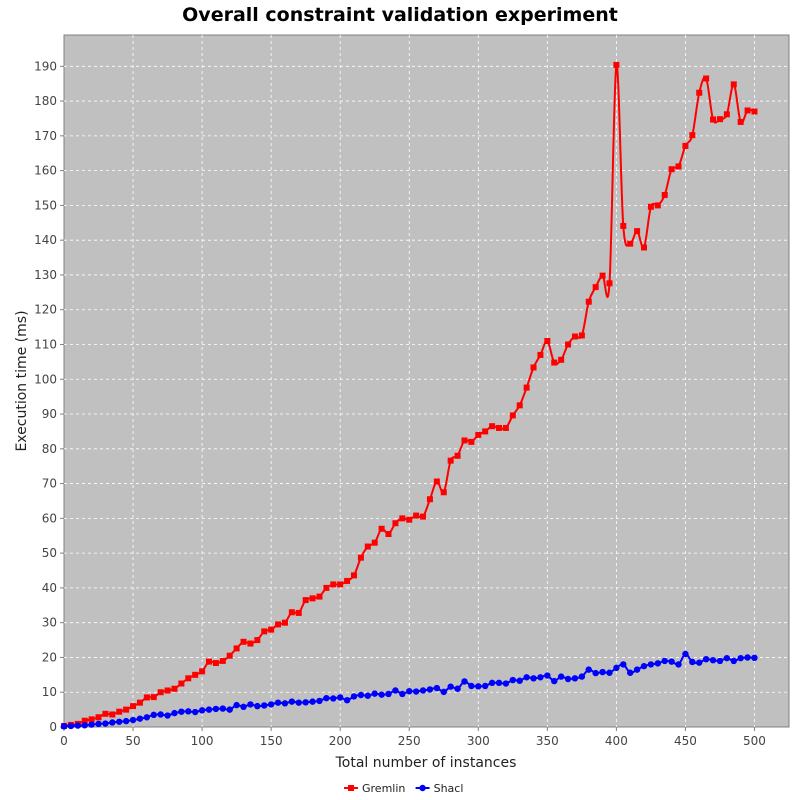 The height and width of the screenshot is (800, 800). Describe the element at coordinates (49, 623) in the screenshot. I see `y-tick-label: 30` at that location.